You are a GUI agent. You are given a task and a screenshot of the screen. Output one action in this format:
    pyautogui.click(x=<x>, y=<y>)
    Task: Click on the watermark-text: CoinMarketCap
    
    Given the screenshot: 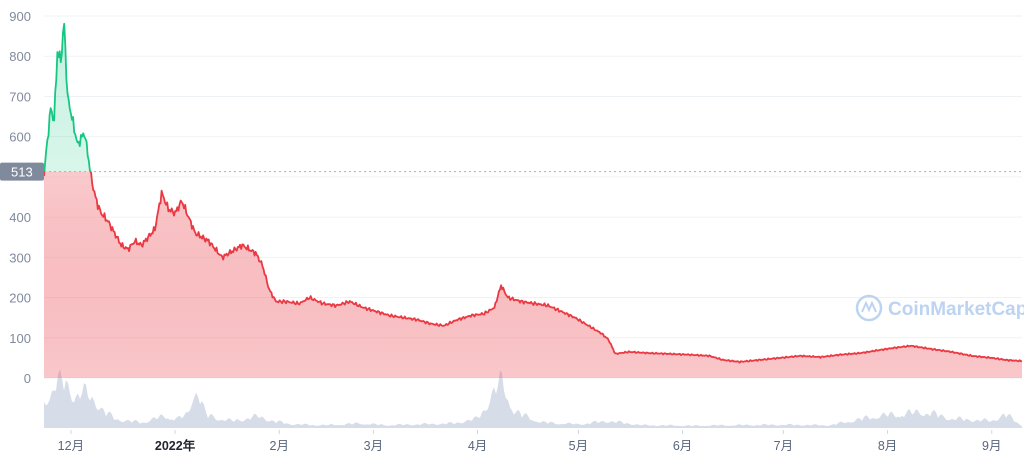 What is the action you would take?
    pyautogui.click(x=956, y=309)
    